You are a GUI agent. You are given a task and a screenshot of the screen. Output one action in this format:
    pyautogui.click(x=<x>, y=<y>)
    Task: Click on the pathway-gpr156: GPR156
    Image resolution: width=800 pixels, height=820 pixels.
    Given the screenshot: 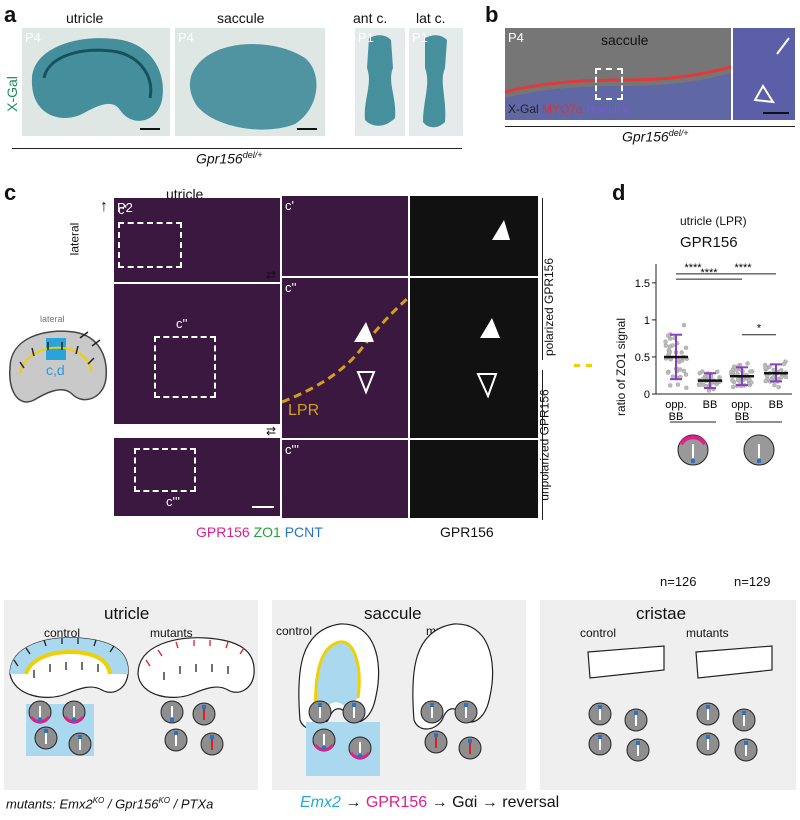 What is the action you would take?
    pyautogui.click(x=396, y=802)
    